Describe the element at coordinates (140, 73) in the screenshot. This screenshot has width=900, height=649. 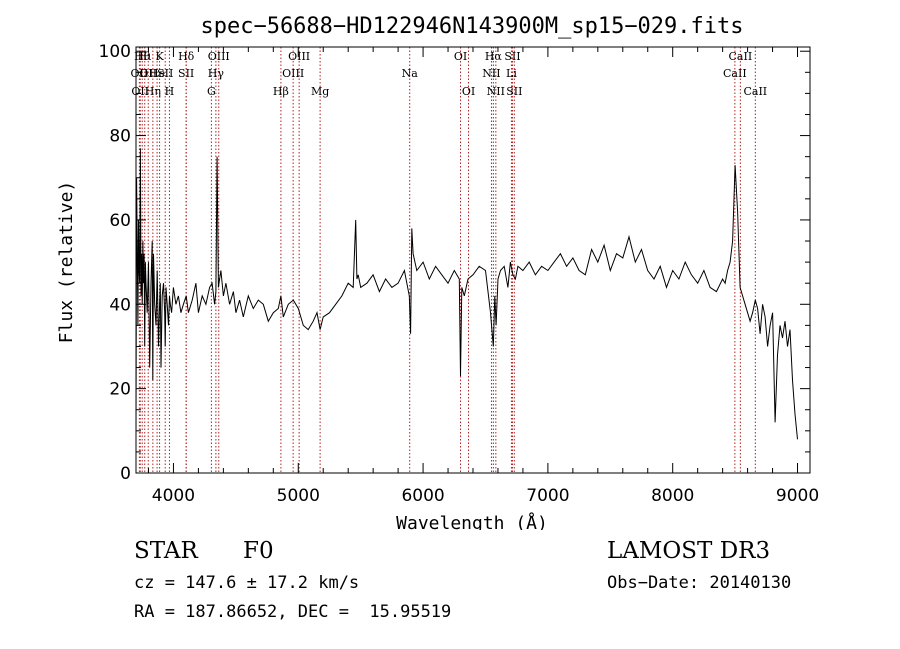
I see `line-label-0: OII` at that location.